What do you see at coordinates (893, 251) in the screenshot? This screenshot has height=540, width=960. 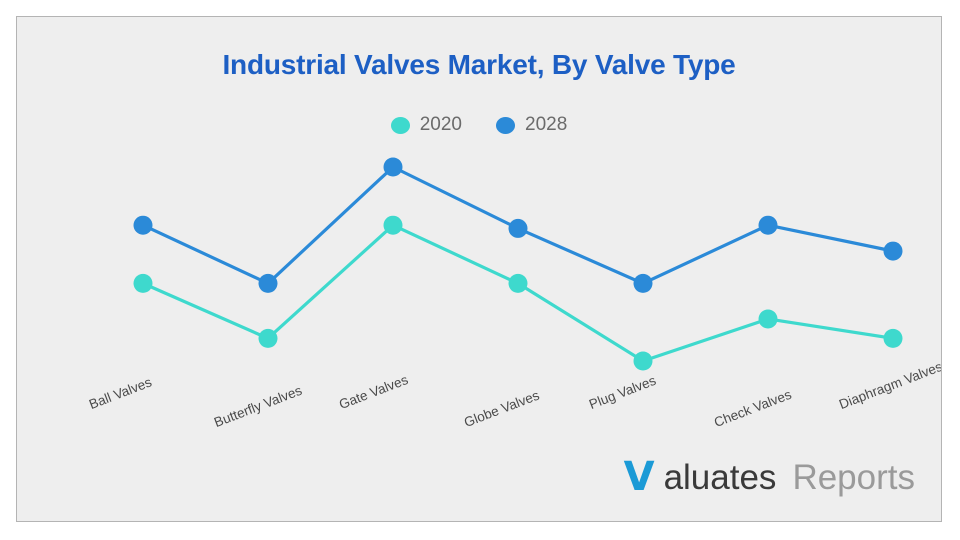 I see `data-point: Diaphragm Valves — 2028: 66` at bounding box center [893, 251].